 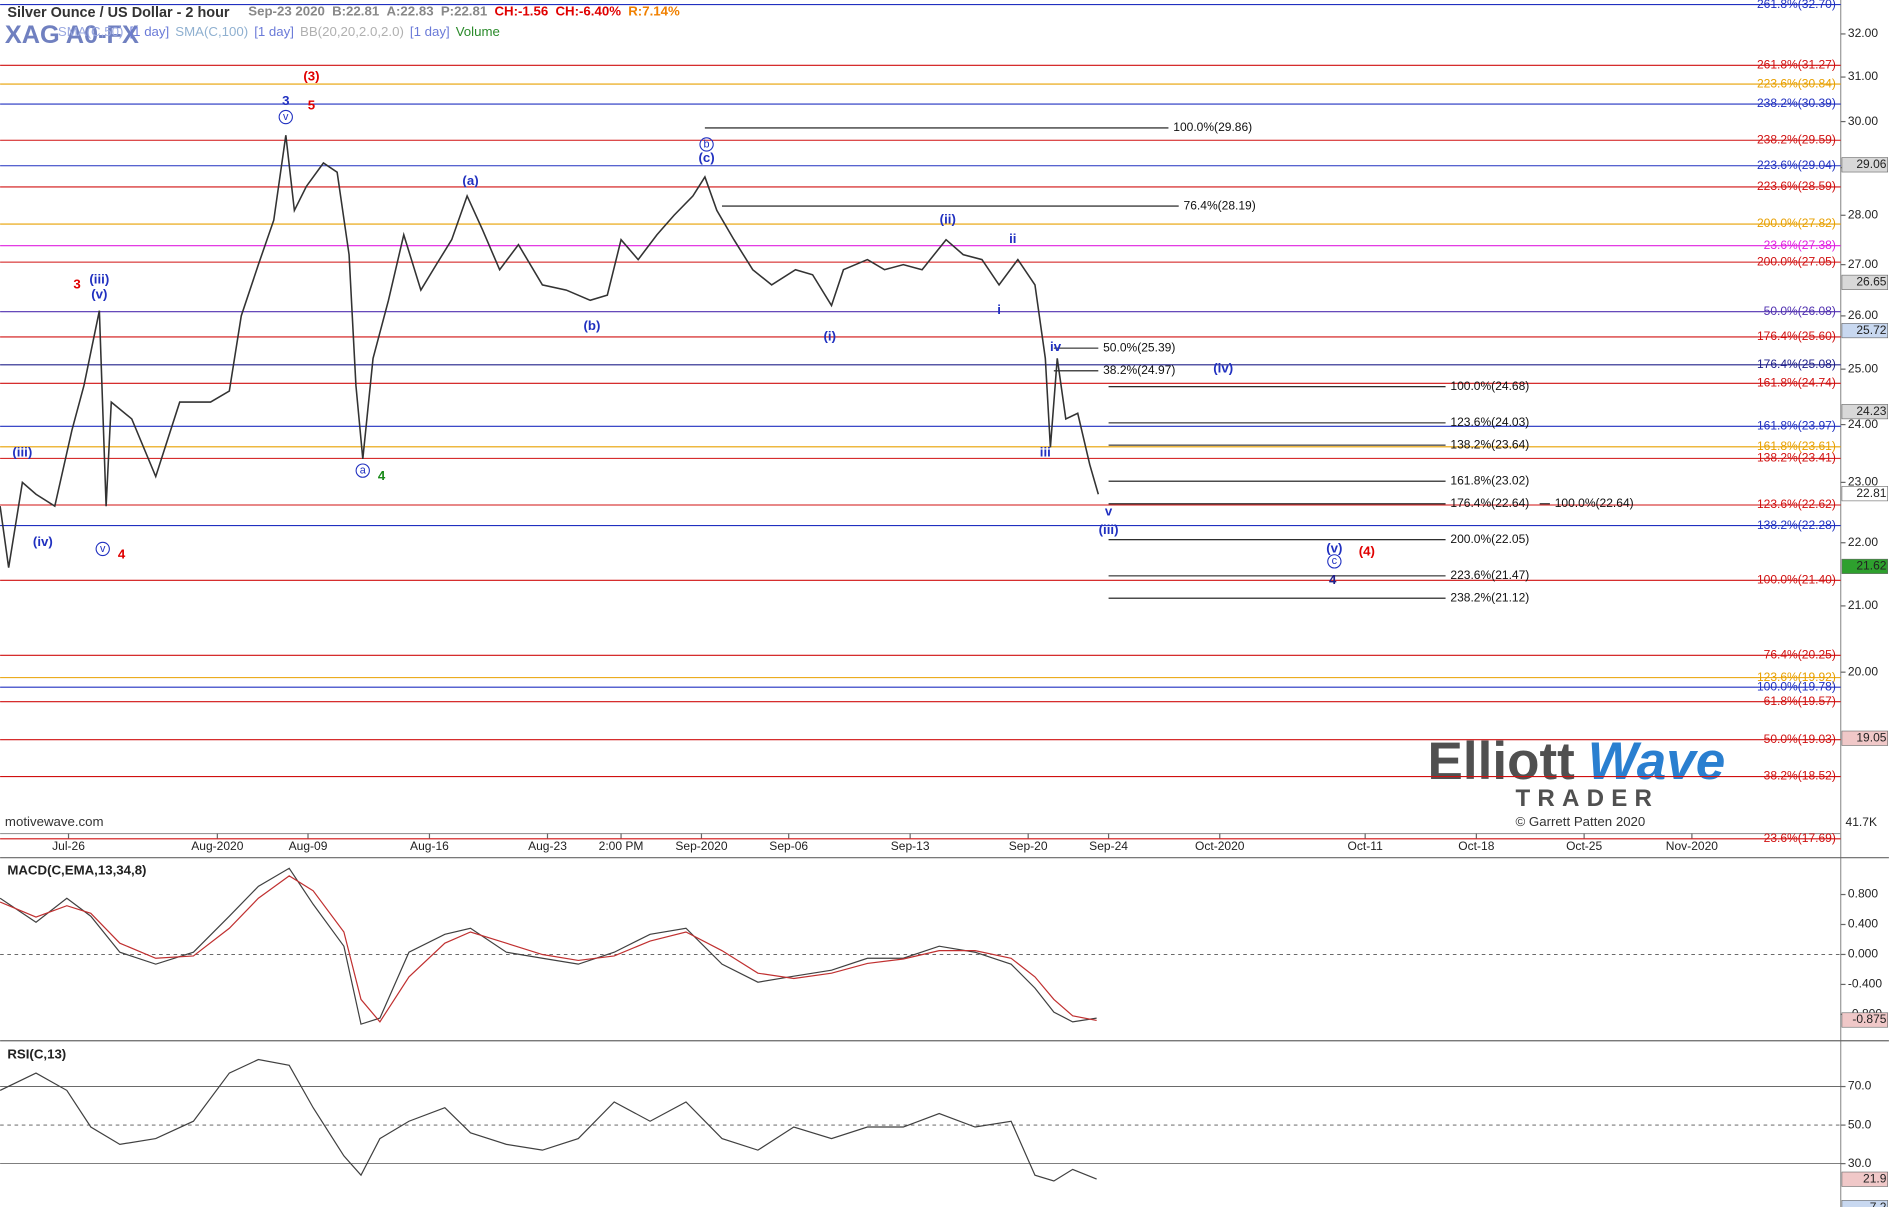 What do you see at coordinates (1334, 547) in the screenshot?
I see `wave-label: (v)` at bounding box center [1334, 547].